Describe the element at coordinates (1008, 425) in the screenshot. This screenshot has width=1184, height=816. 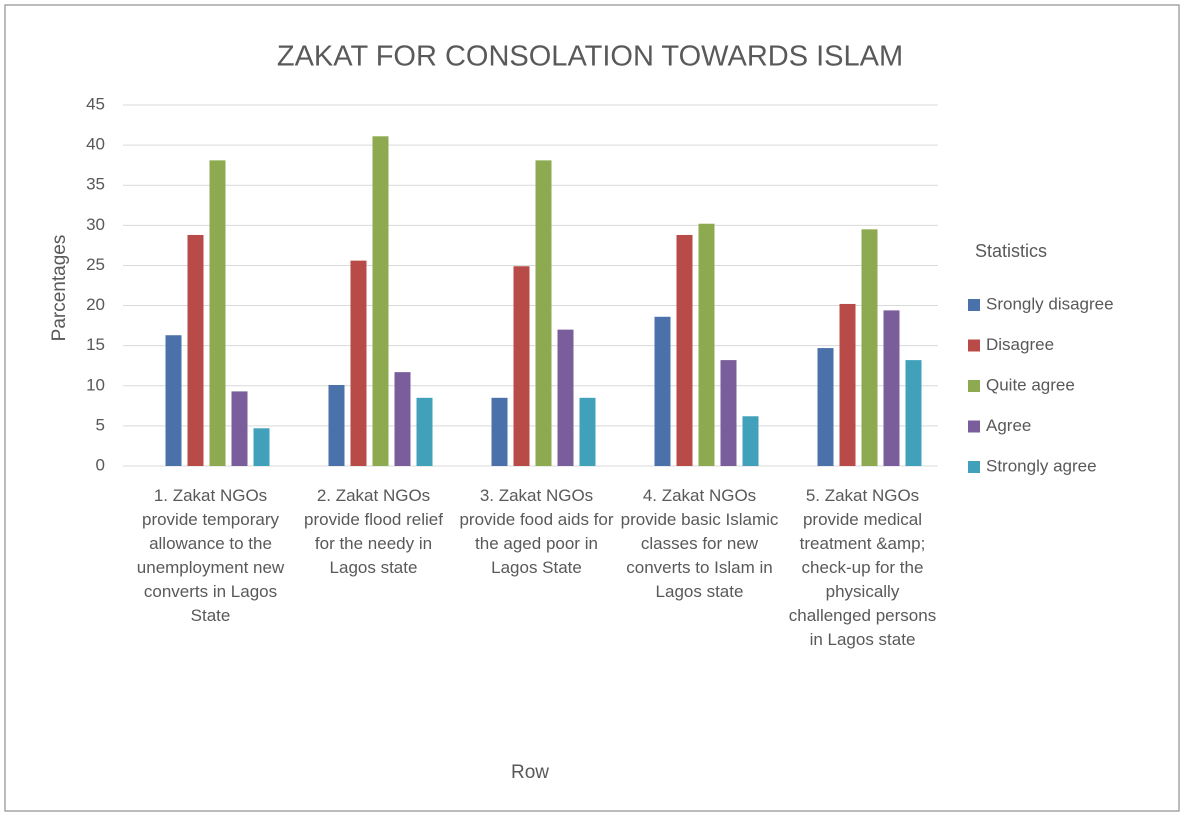
I see `legend-label: Agree` at that location.